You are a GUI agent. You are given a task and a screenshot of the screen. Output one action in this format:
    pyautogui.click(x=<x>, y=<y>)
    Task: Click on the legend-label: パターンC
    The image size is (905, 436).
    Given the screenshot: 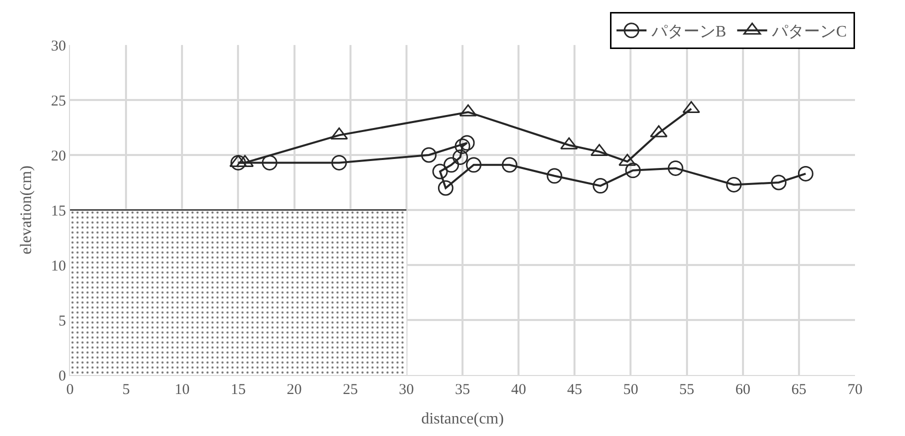 What is the action you would take?
    pyautogui.click(x=809, y=32)
    